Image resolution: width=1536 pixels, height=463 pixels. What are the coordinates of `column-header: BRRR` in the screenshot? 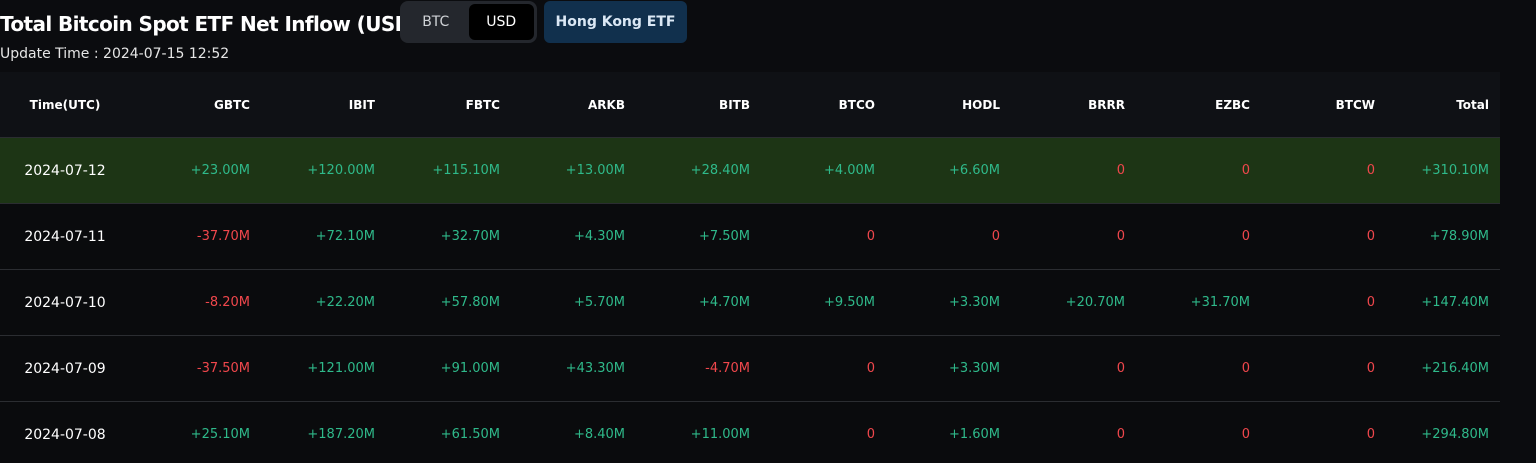 It's located at (1067, 105).